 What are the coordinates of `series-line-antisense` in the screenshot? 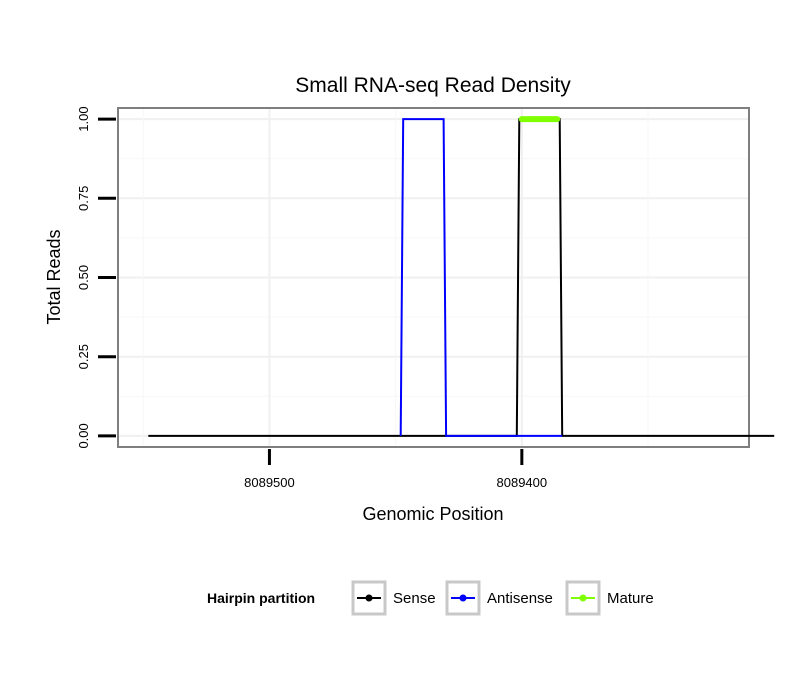 It's located at (481, 277).